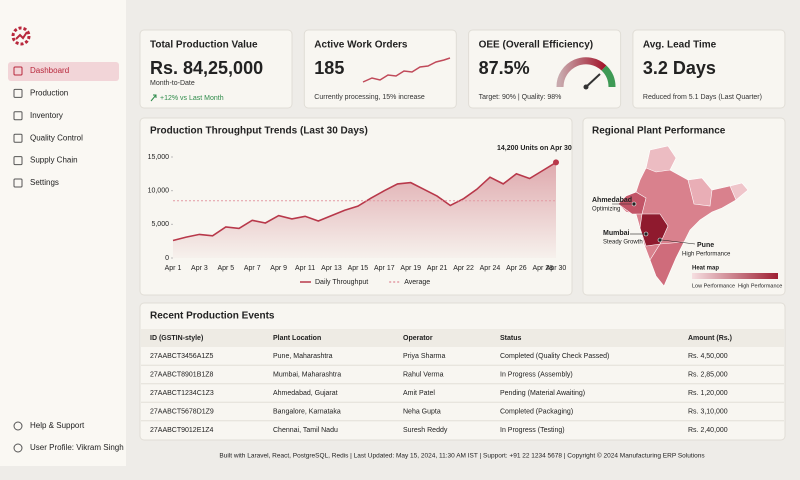 The width and height of the screenshot is (800, 480). Describe the element at coordinates (159, 157) in the screenshot. I see `y-tick-label: 15,000` at that location.